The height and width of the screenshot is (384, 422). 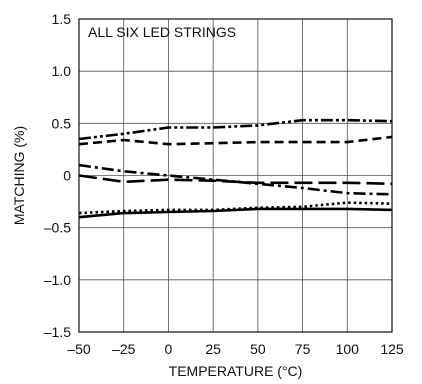 I want to click on y-tick-label: –1.0, so click(x=57, y=280).